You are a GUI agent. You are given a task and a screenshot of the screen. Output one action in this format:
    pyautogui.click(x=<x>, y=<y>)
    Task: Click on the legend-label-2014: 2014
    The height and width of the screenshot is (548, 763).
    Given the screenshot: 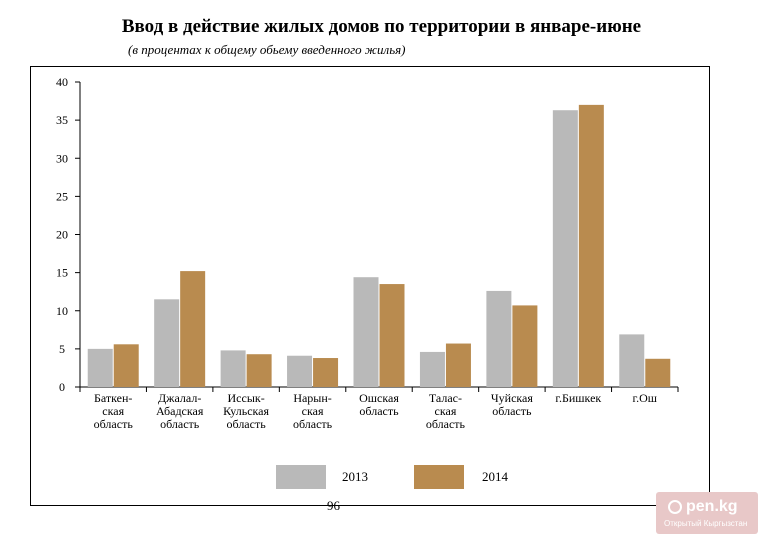 What is the action you would take?
    pyautogui.click(x=495, y=476)
    